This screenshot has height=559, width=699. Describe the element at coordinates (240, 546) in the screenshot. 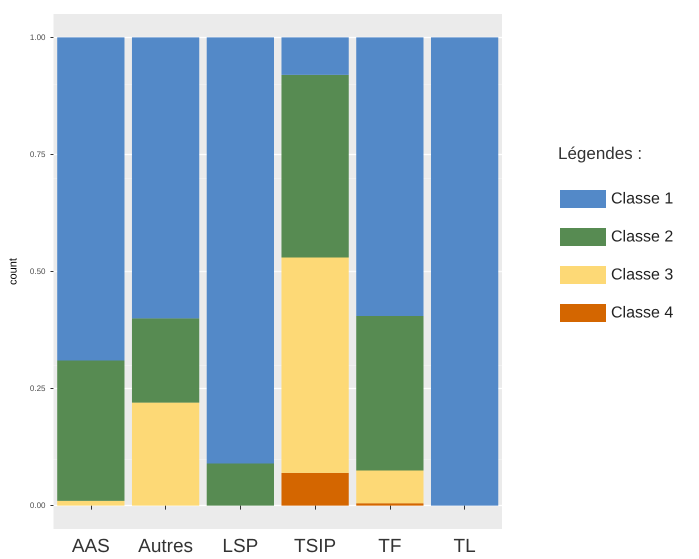

I see `x-tick-label: LSP` at that location.